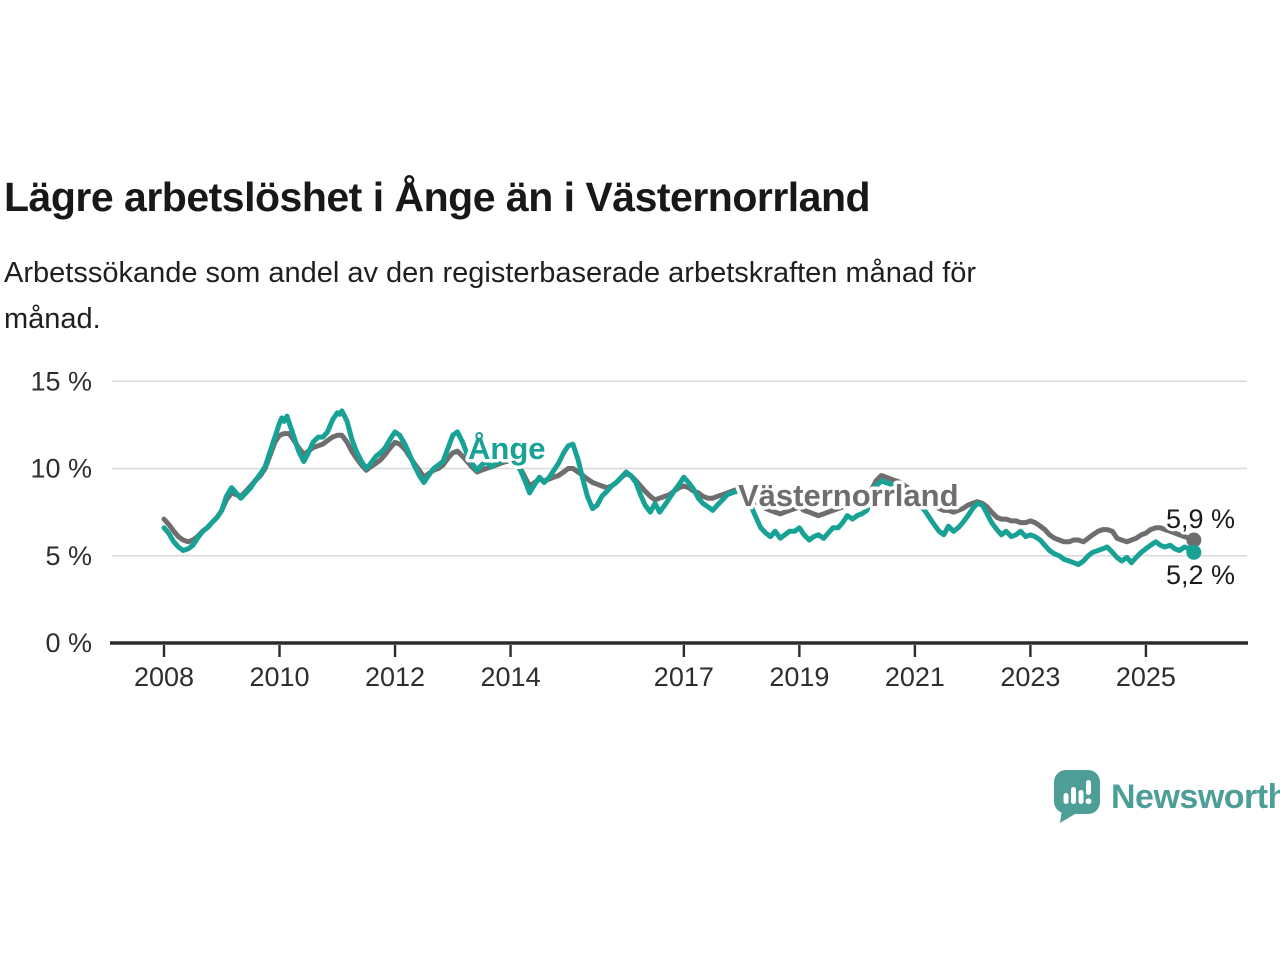 The width and height of the screenshot is (1280, 960). I want to click on x-tick-label: 2023, so click(1030, 677).